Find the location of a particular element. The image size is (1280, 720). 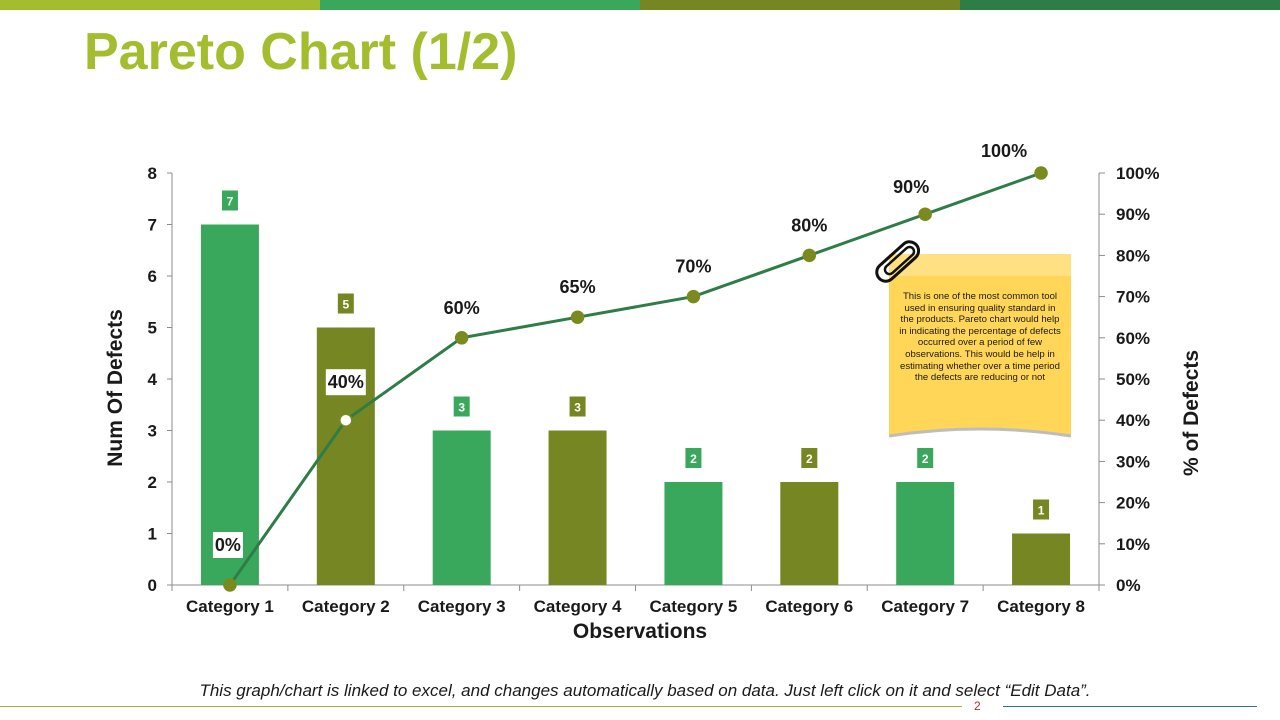

line-point-label: 90% is located at coordinates (911, 187).